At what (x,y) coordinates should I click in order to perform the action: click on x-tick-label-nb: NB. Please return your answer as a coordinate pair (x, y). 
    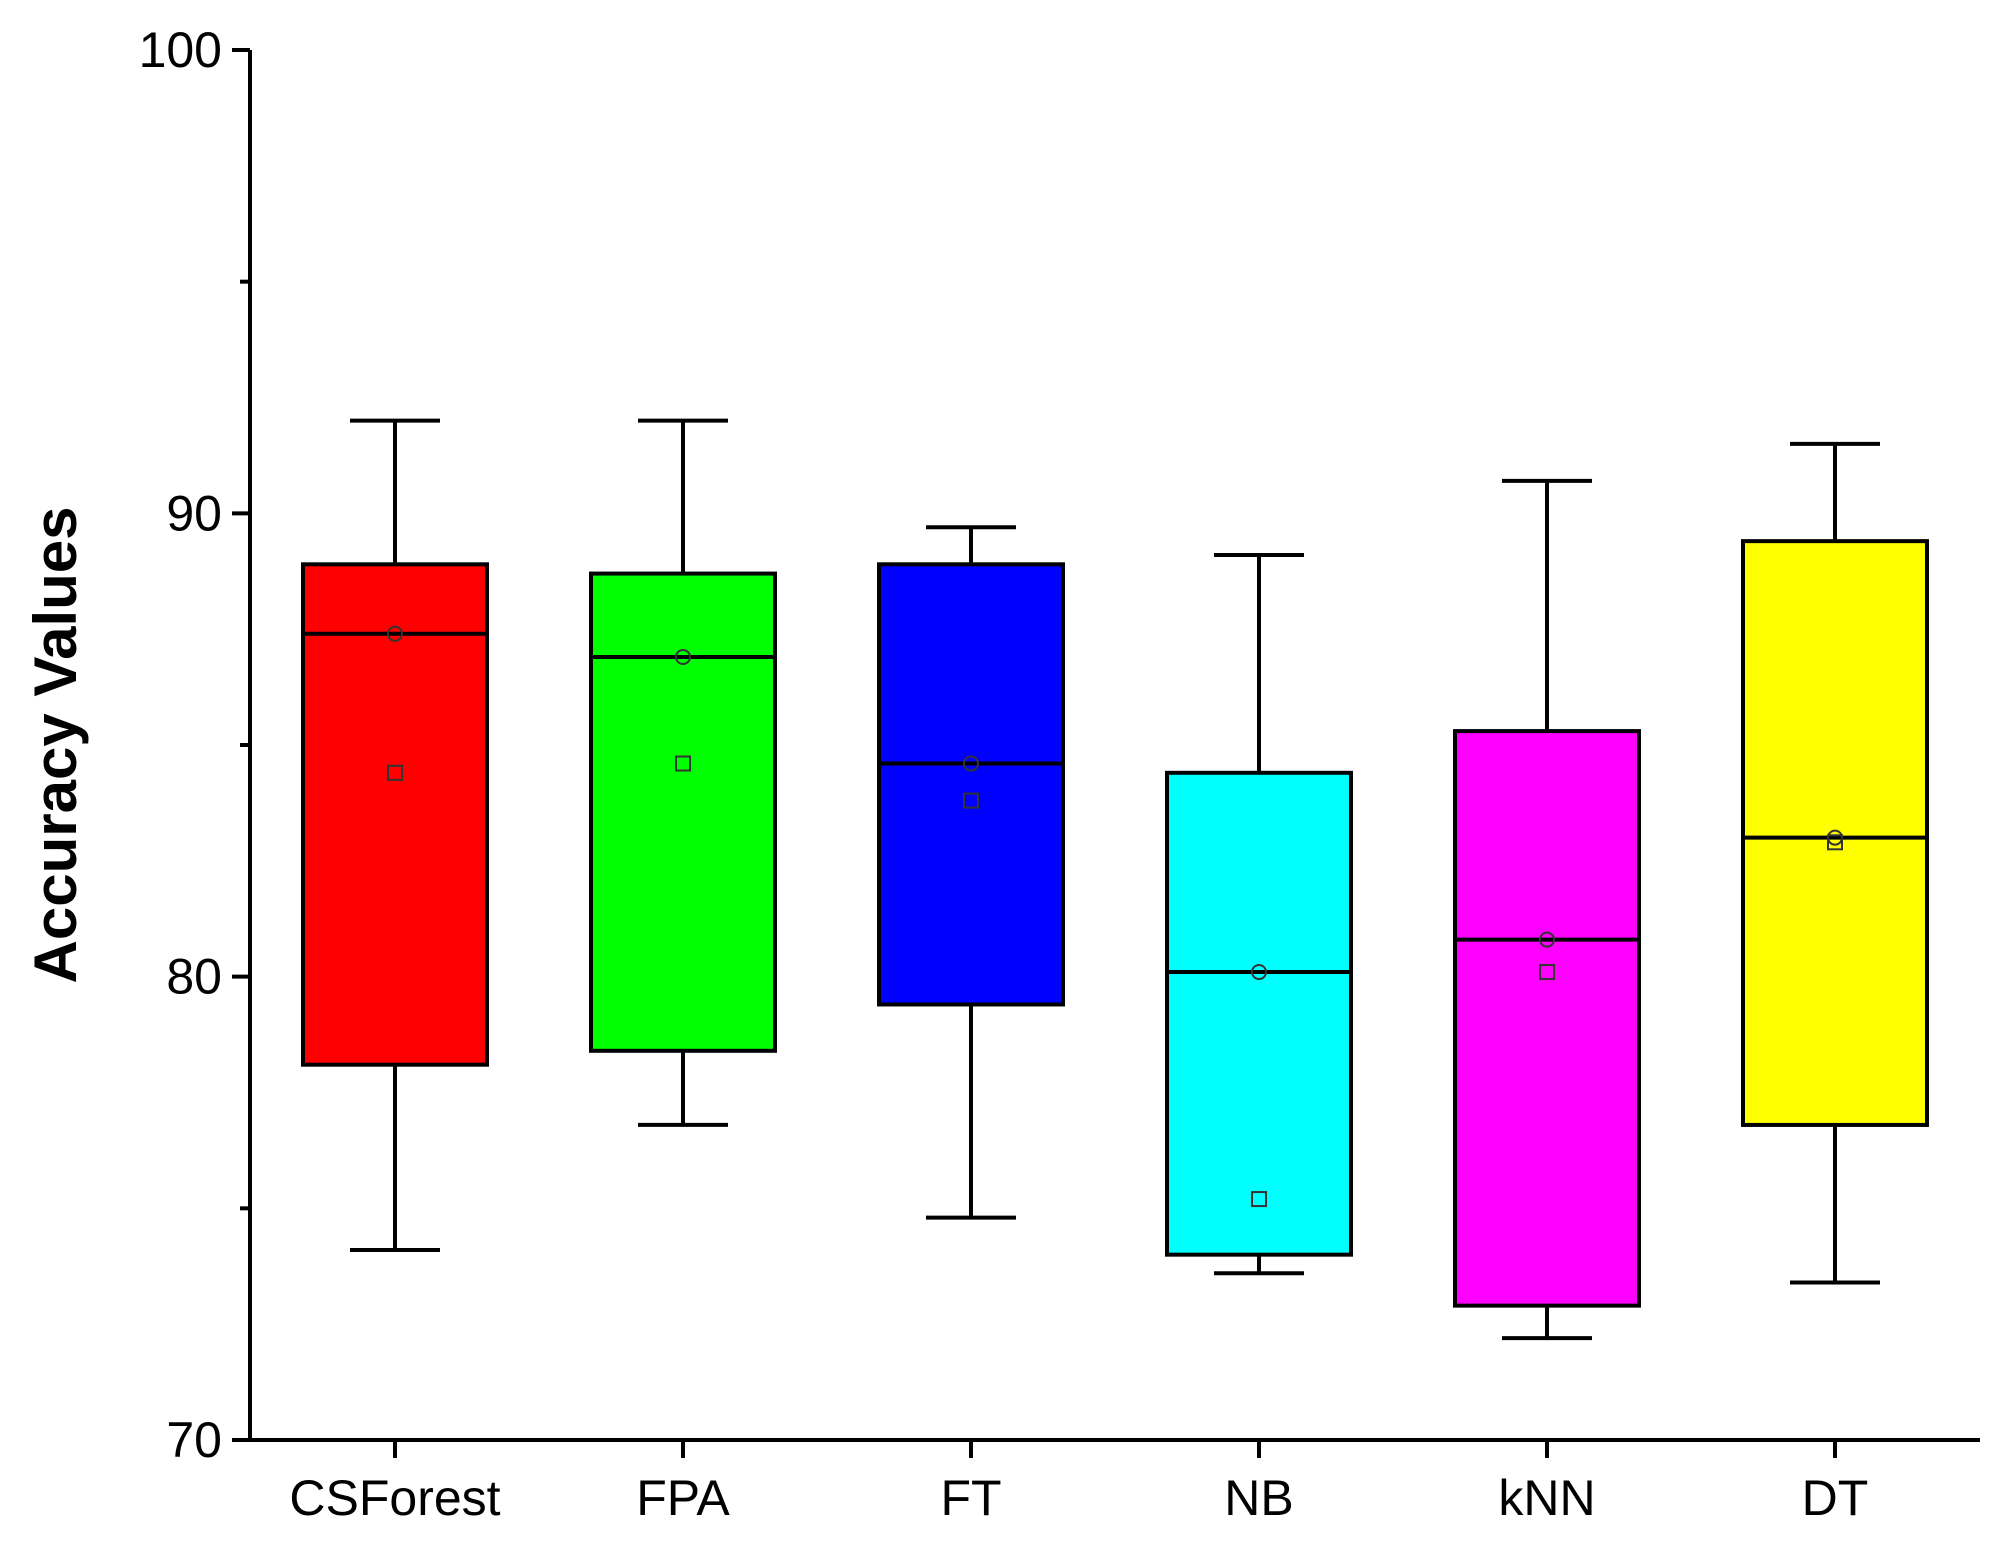
    Looking at the image, I should click on (1258, 1498).